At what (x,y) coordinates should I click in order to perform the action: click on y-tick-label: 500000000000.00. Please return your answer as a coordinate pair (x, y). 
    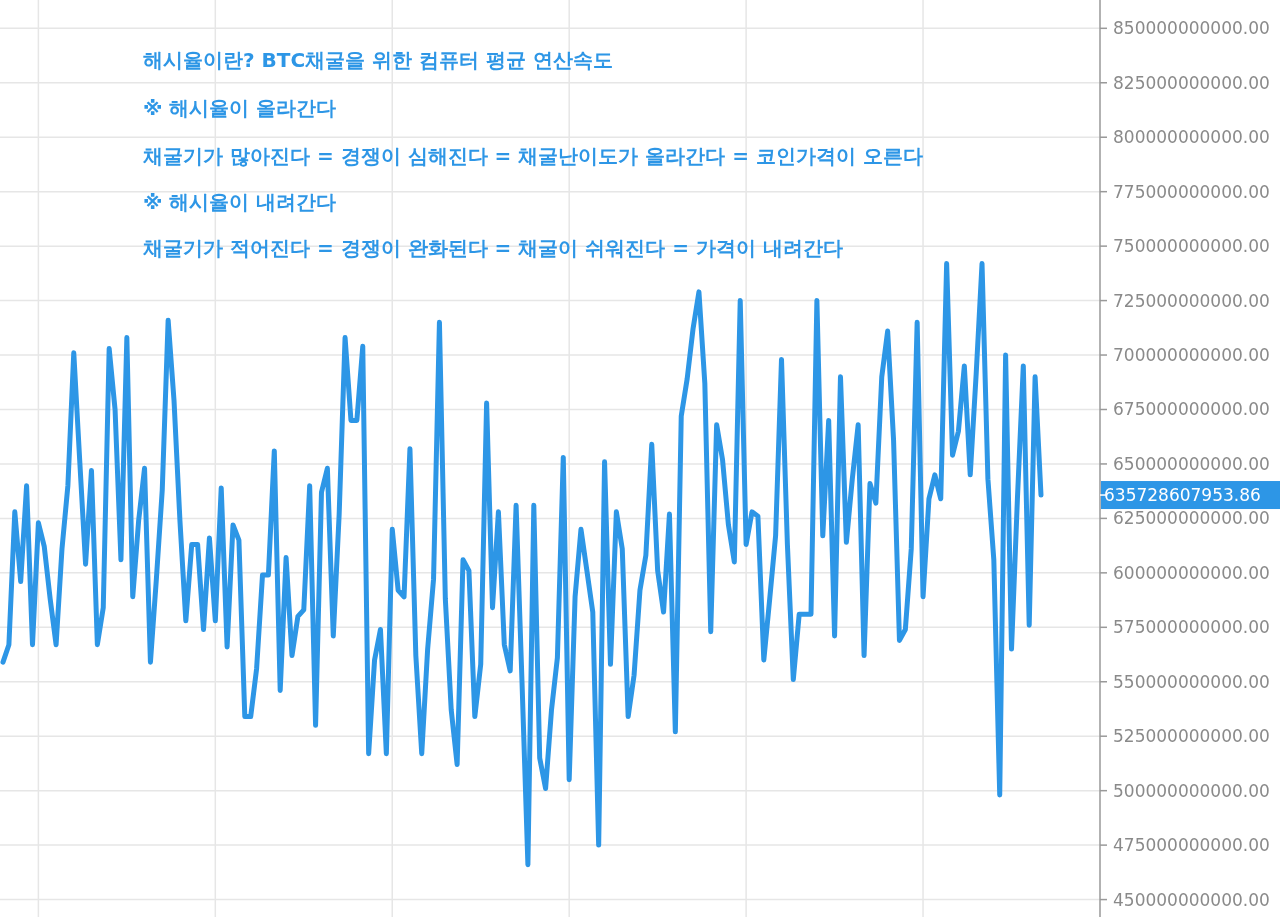
    Looking at the image, I should click on (1191, 790).